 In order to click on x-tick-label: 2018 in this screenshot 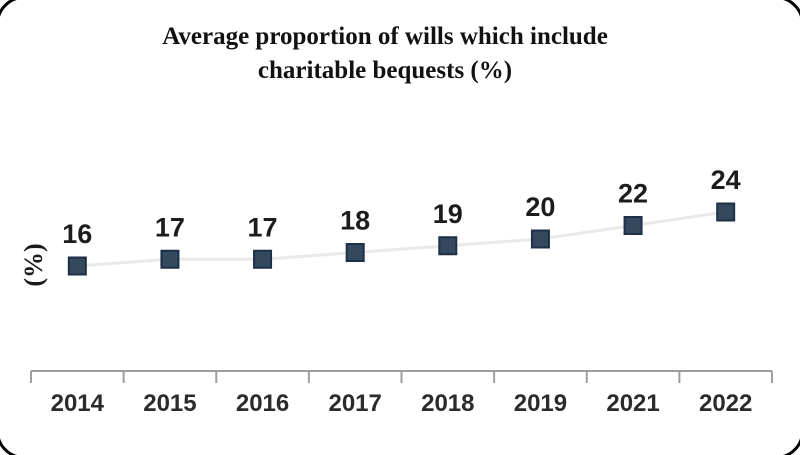, I will do `click(447, 403)`.